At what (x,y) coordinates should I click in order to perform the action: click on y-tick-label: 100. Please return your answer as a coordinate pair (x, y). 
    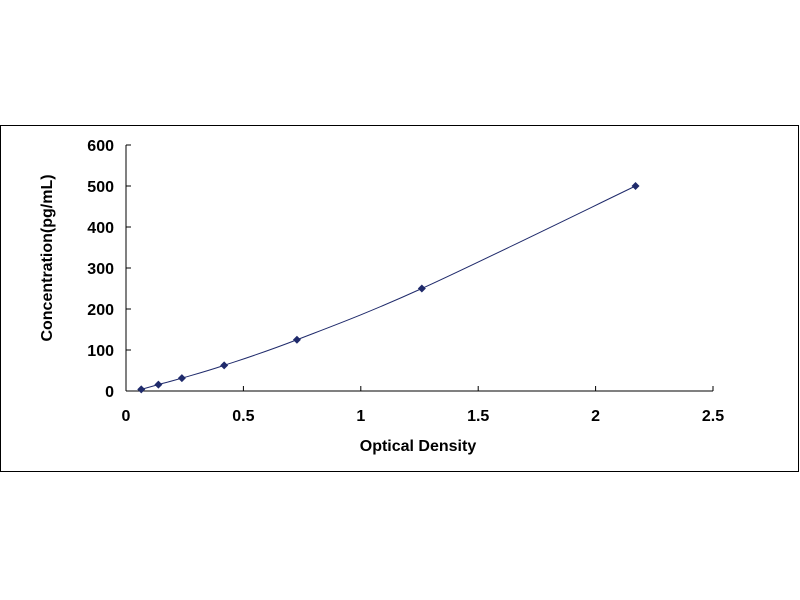
    Looking at the image, I should click on (100, 351).